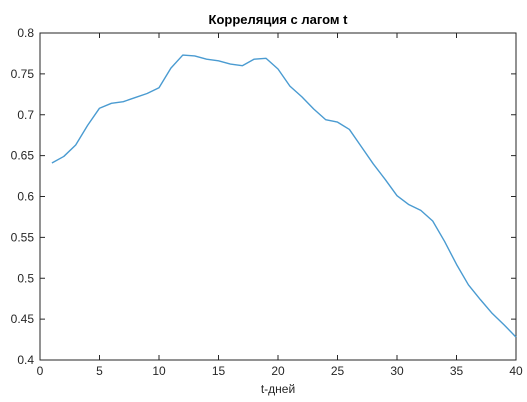 This screenshot has width=527, height=402. Describe the element at coordinates (25, 278) in the screenshot. I see `y-tick-label: 0.5` at that location.